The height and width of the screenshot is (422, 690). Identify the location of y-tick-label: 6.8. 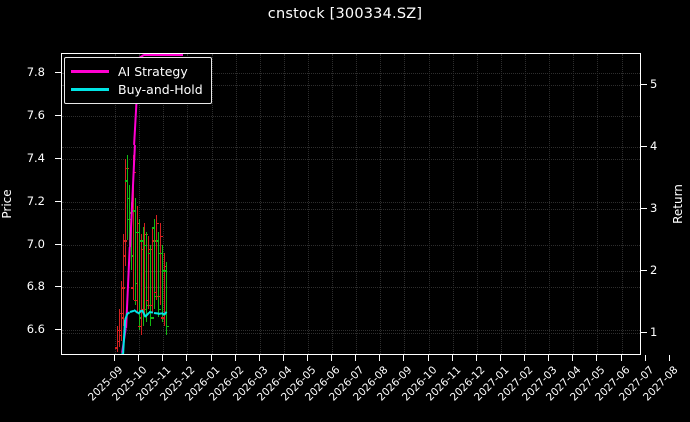
(35, 286).